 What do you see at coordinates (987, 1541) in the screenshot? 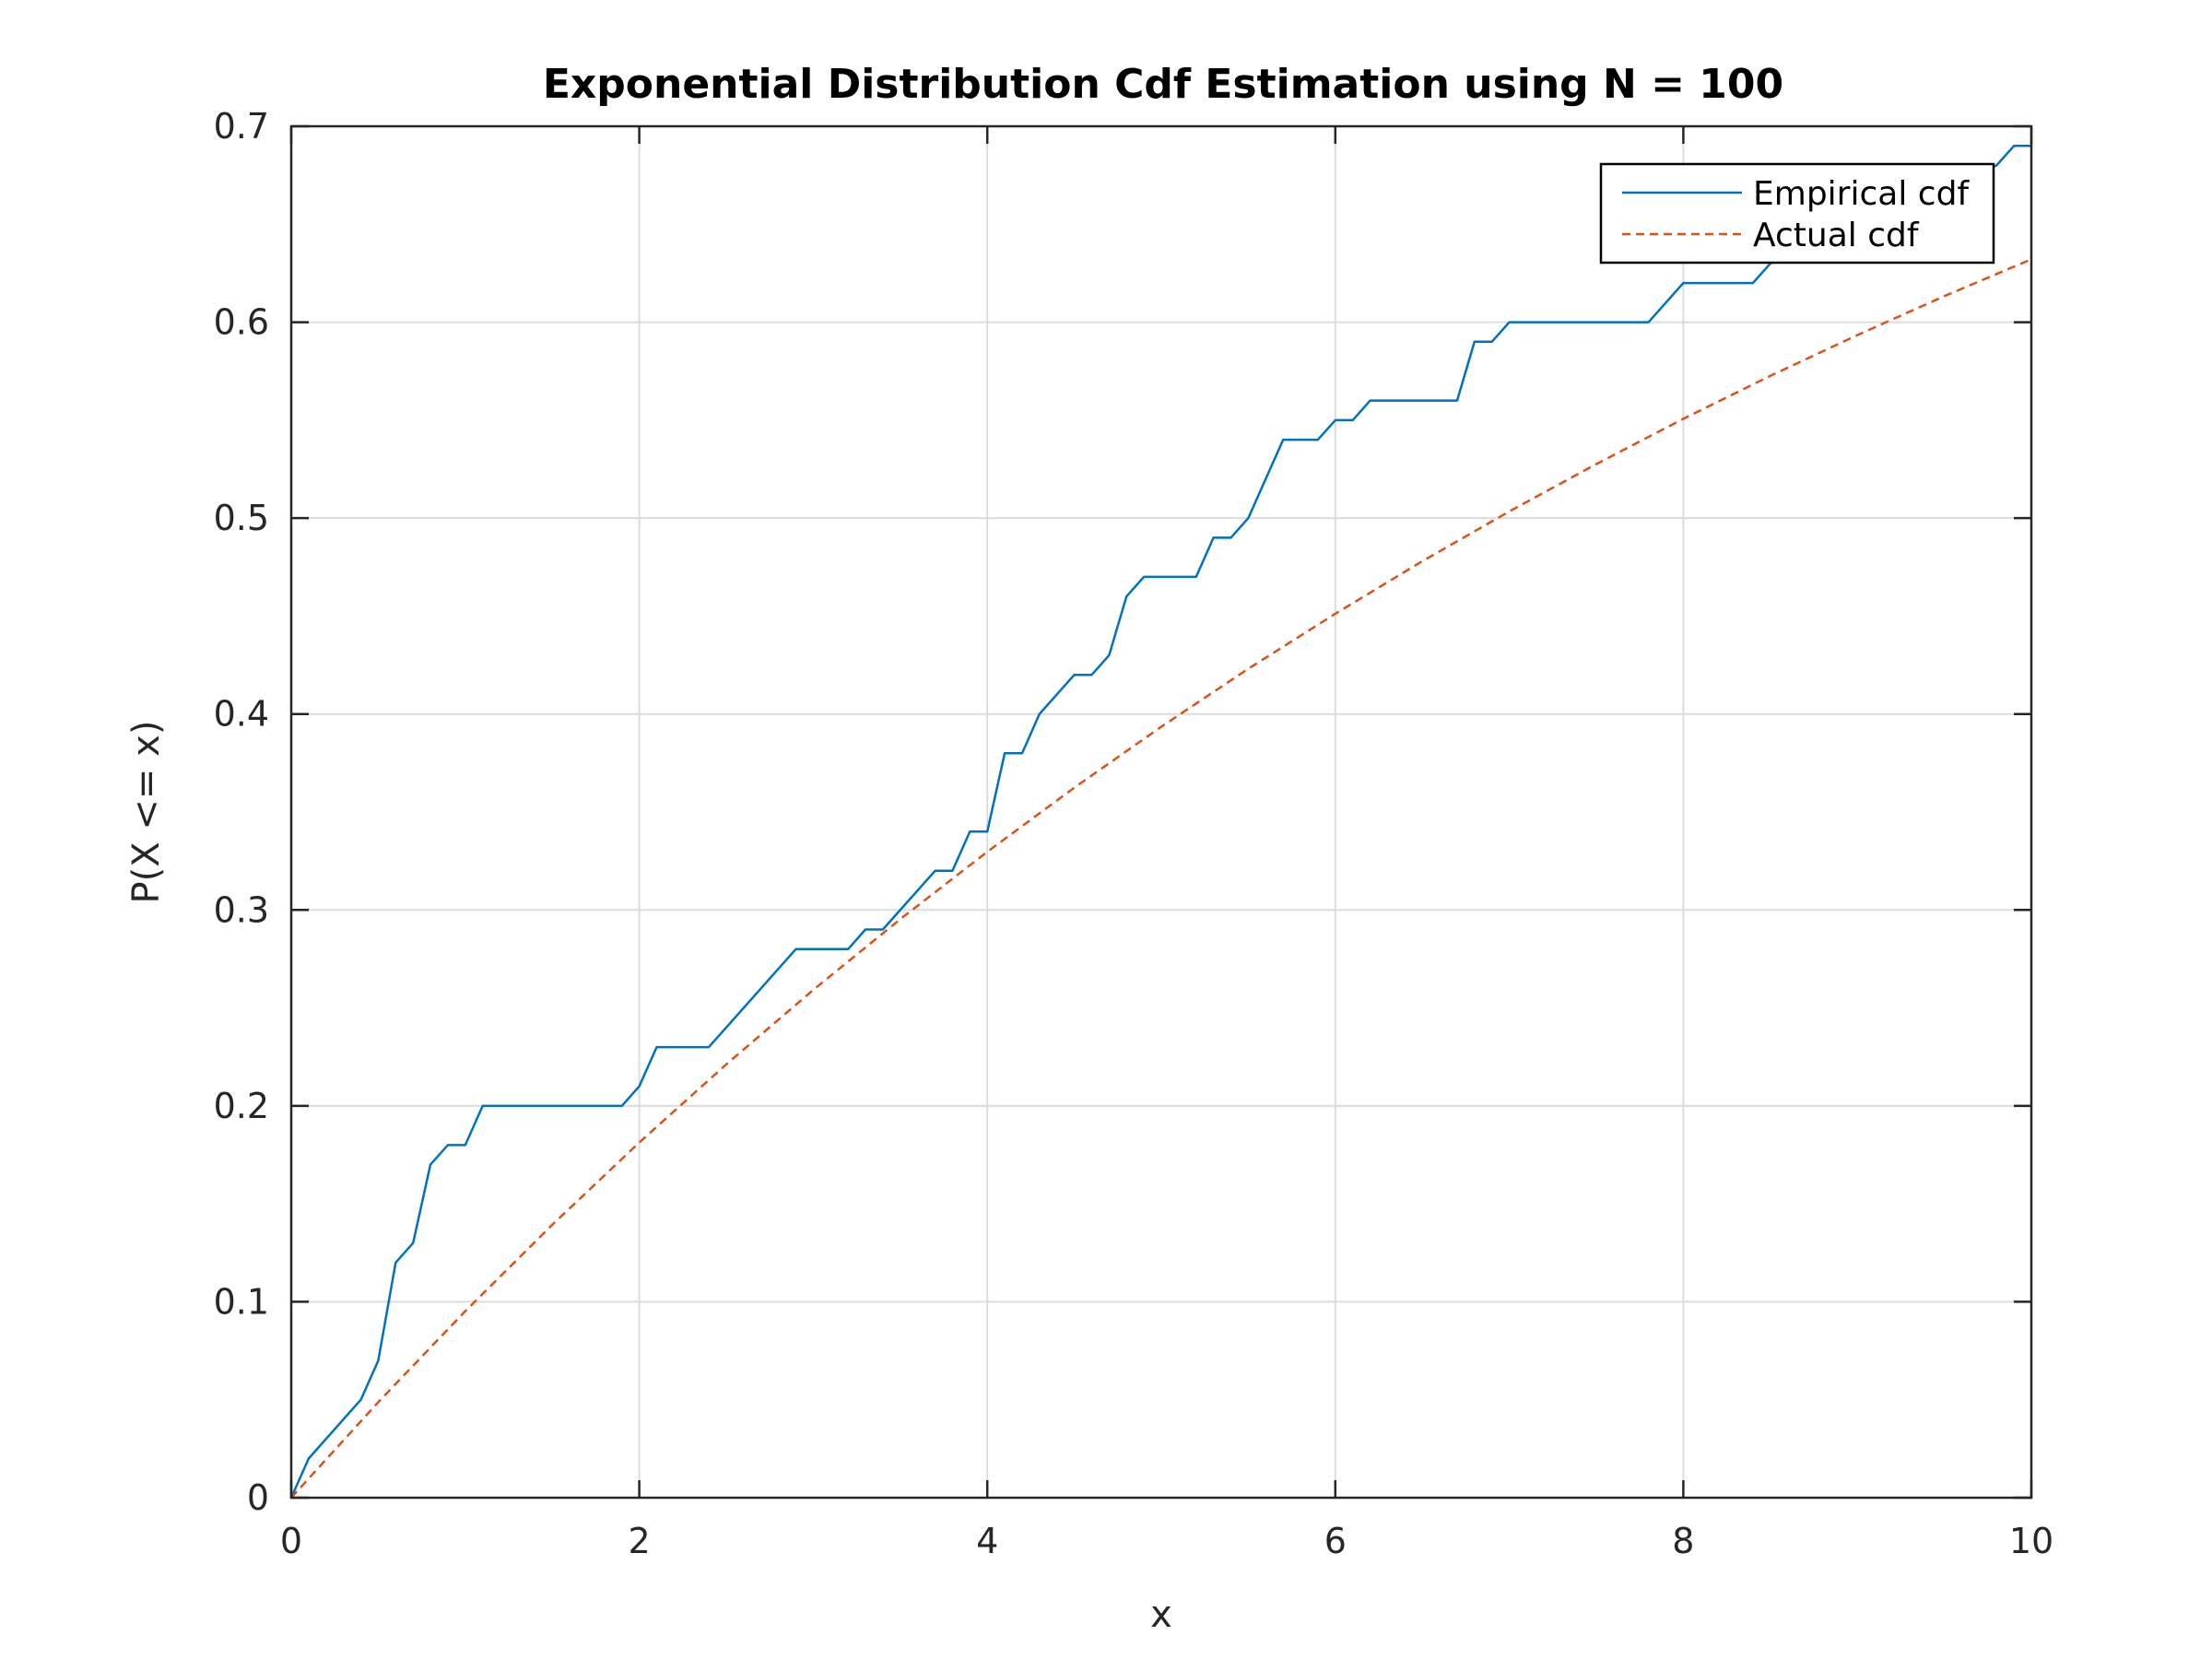
I see `x-tick-label: 4` at bounding box center [987, 1541].